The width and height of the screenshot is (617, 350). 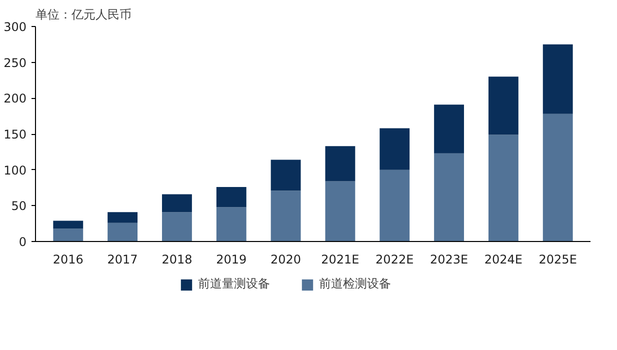 What do you see at coordinates (449, 259) in the screenshot?
I see `x-tick-label: 2023E` at bounding box center [449, 259].